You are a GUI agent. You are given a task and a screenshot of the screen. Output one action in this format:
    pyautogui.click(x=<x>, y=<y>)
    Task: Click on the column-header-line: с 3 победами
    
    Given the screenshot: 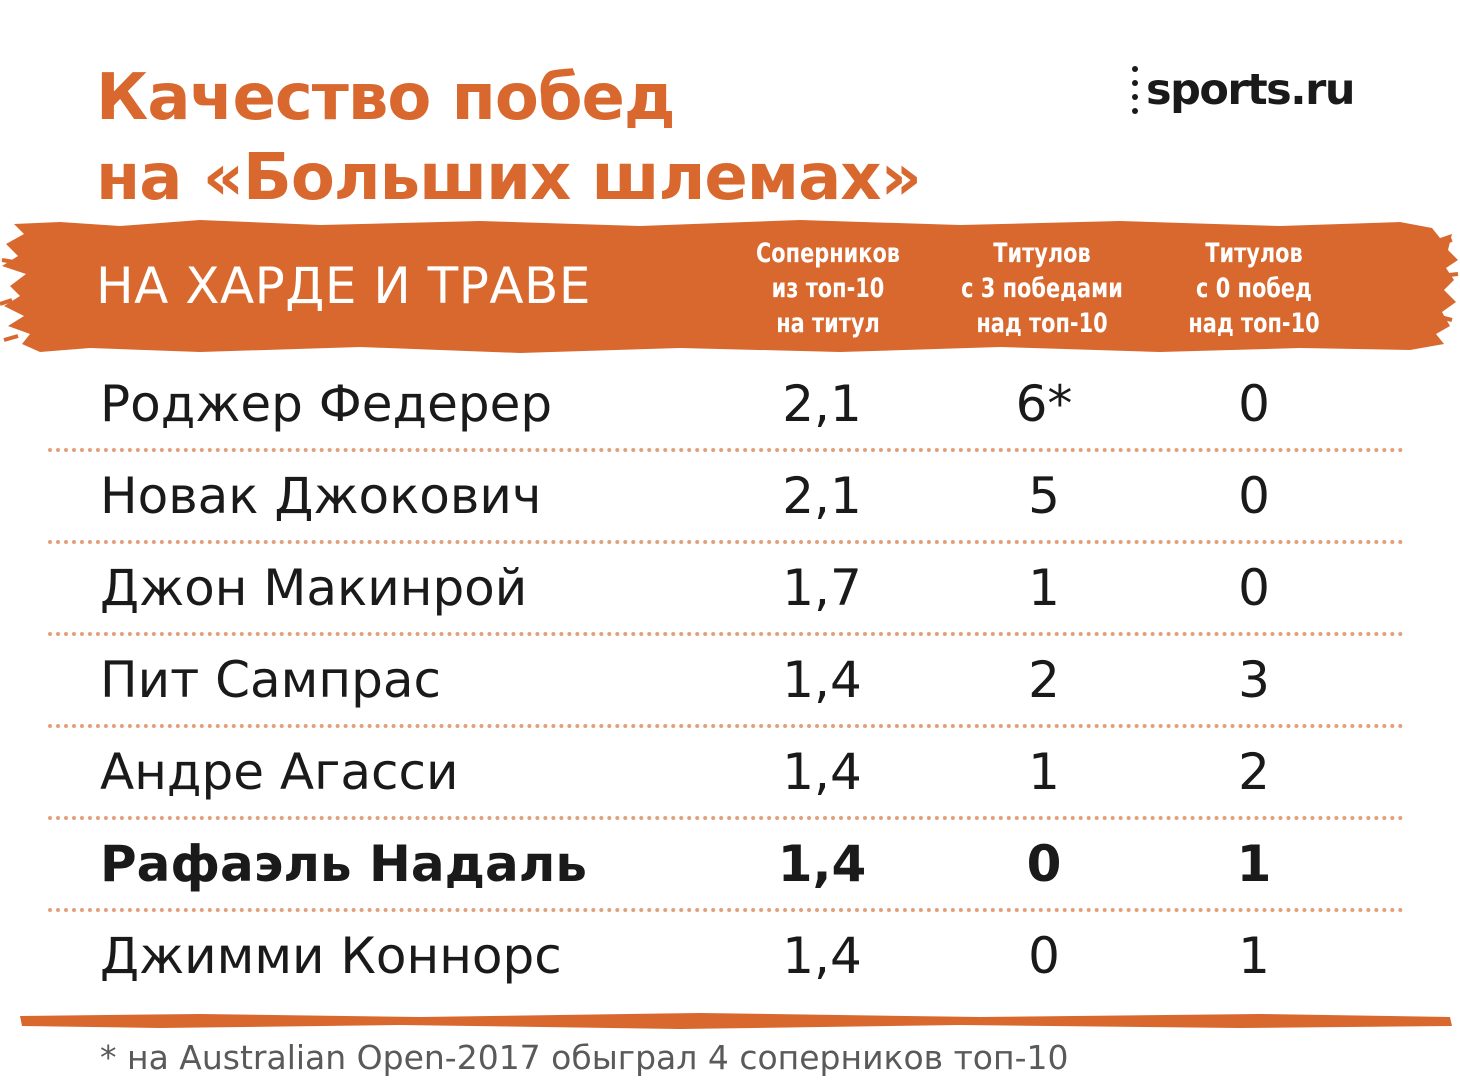 What is the action you would take?
    pyautogui.click(x=1042, y=288)
    